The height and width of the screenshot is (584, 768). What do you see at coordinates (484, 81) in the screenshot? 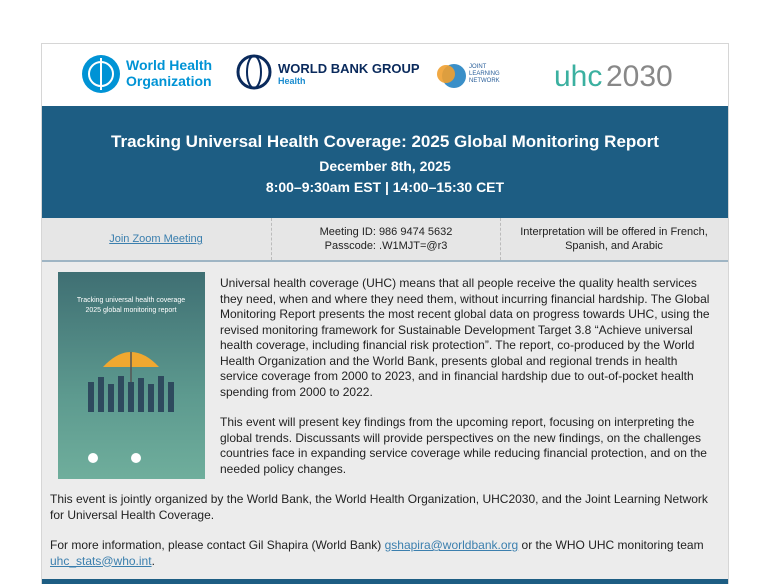
I see `jln-name: NETWORK` at bounding box center [484, 81].